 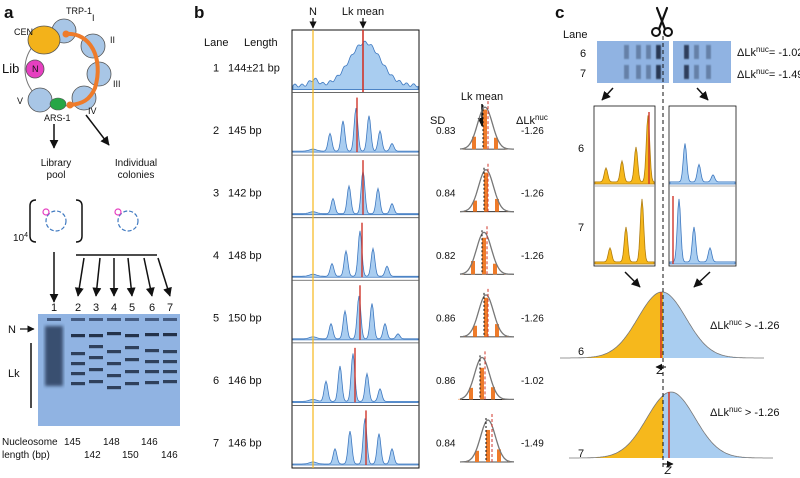 I want to click on row-length: 142 bp, so click(x=245, y=193).